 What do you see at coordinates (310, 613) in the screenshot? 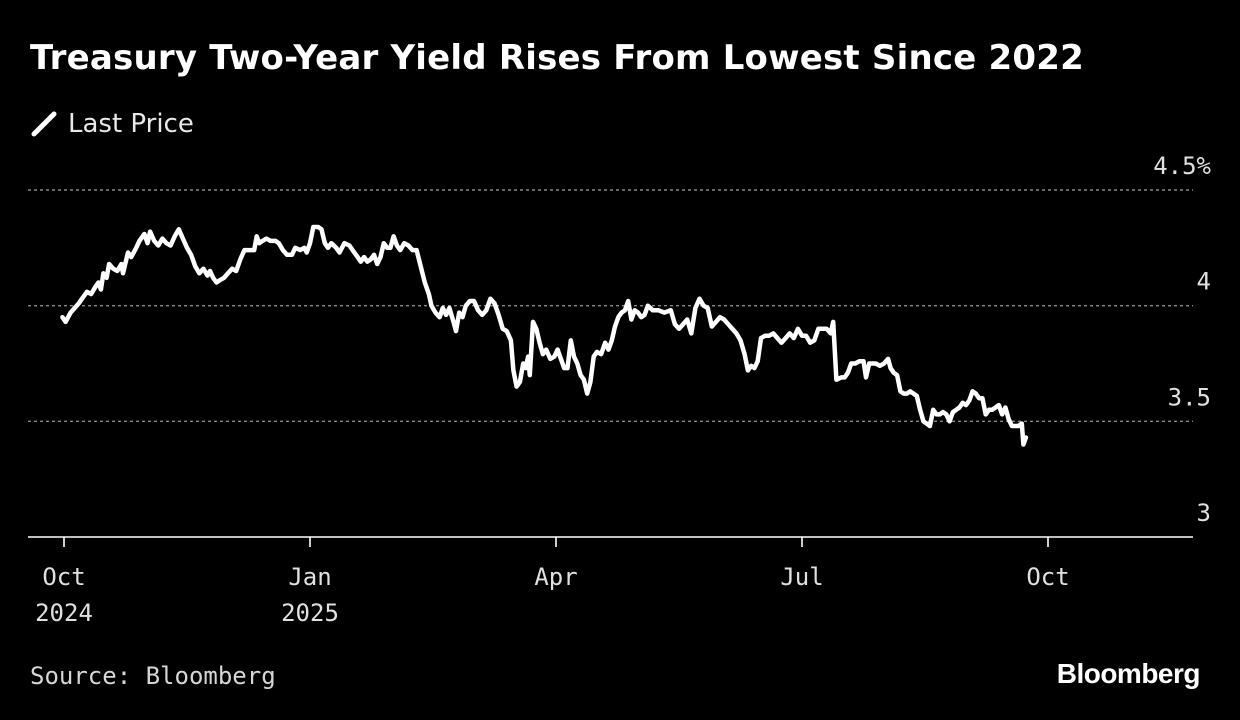
I see `x-tick-year-label: 2025` at bounding box center [310, 613].